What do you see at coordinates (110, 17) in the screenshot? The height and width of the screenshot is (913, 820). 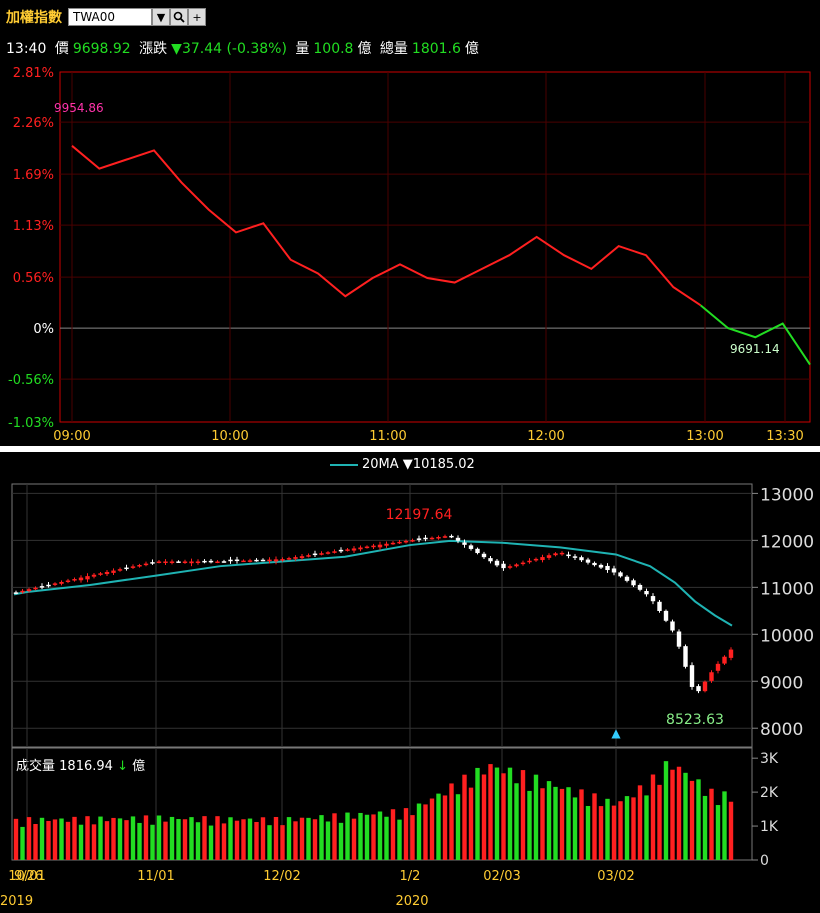 I see `symbol-input` at bounding box center [110, 17].